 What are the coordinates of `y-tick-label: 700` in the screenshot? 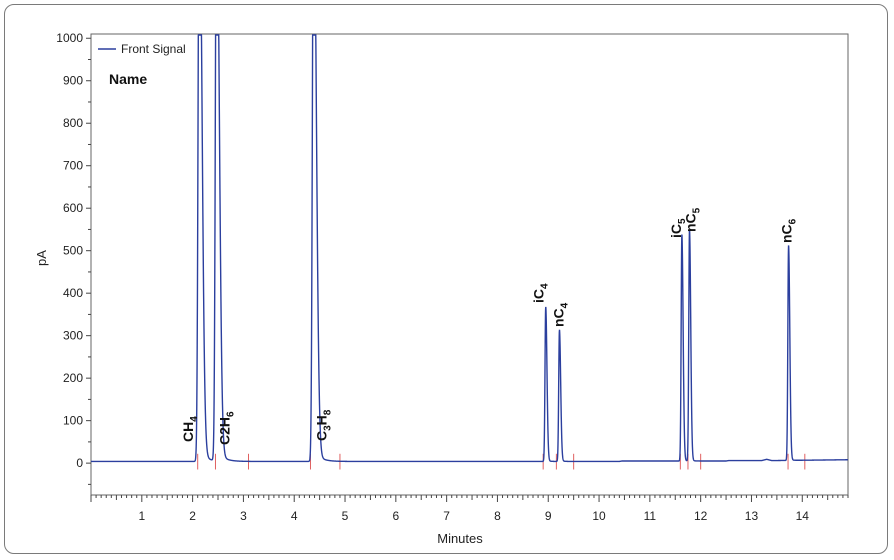 It's located at (73, 166).